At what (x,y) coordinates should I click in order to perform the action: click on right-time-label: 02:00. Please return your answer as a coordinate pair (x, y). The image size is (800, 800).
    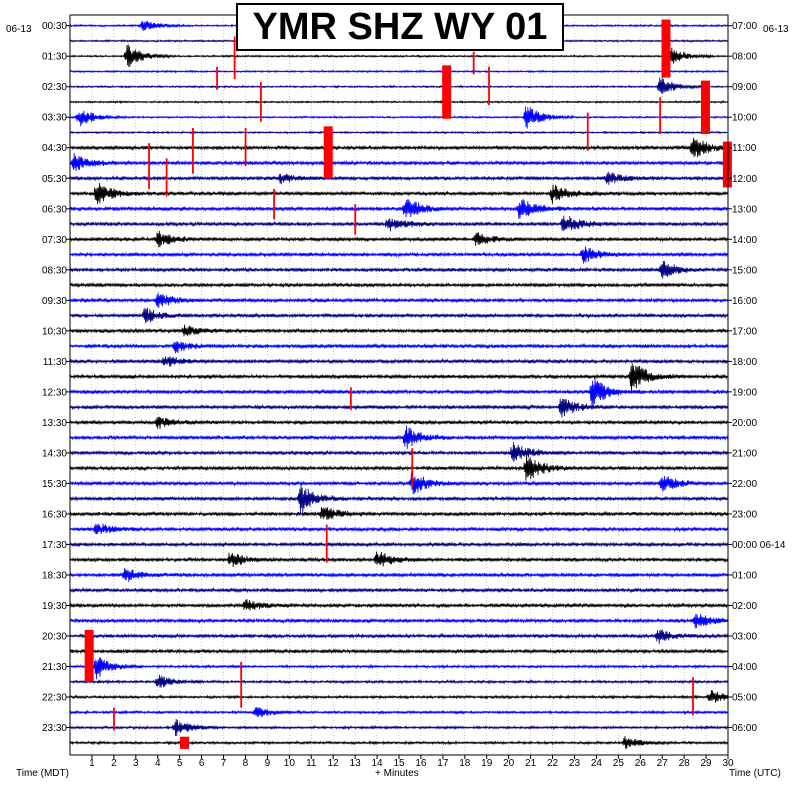
    Looking at the image, I should click on (744, 606).